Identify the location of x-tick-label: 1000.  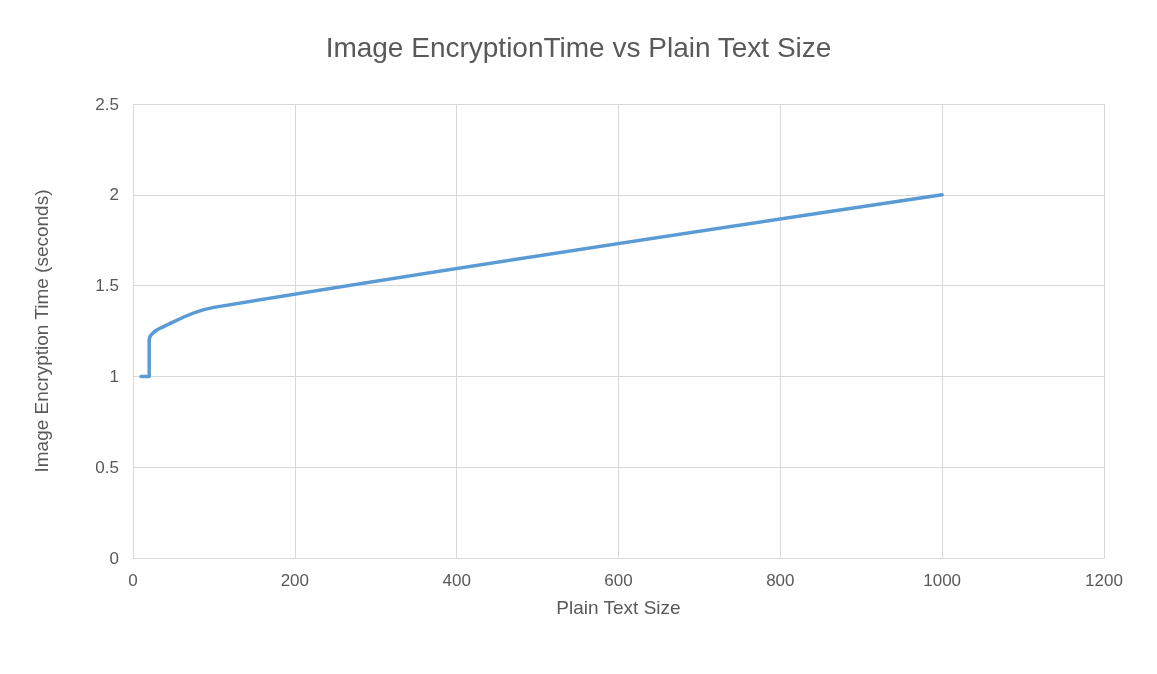
(942, 580).